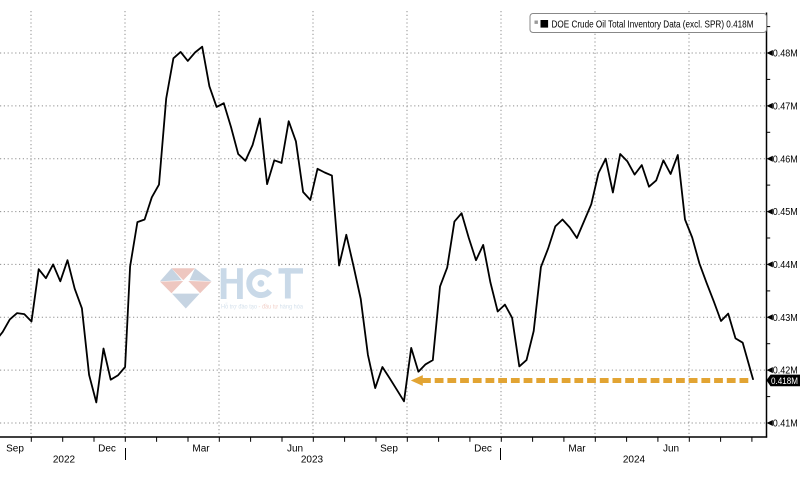 Image resolution: width=800 pixels, height=482 pixels. What do you see at coordinates (262, 306) in the screenshot?
I see `svg-text:Hỗ trợ đào tạo - đầu tư hàng h: Hỗ trợ đào tạo - đầu tư hàng hóa` at bounding box center [262, 306].